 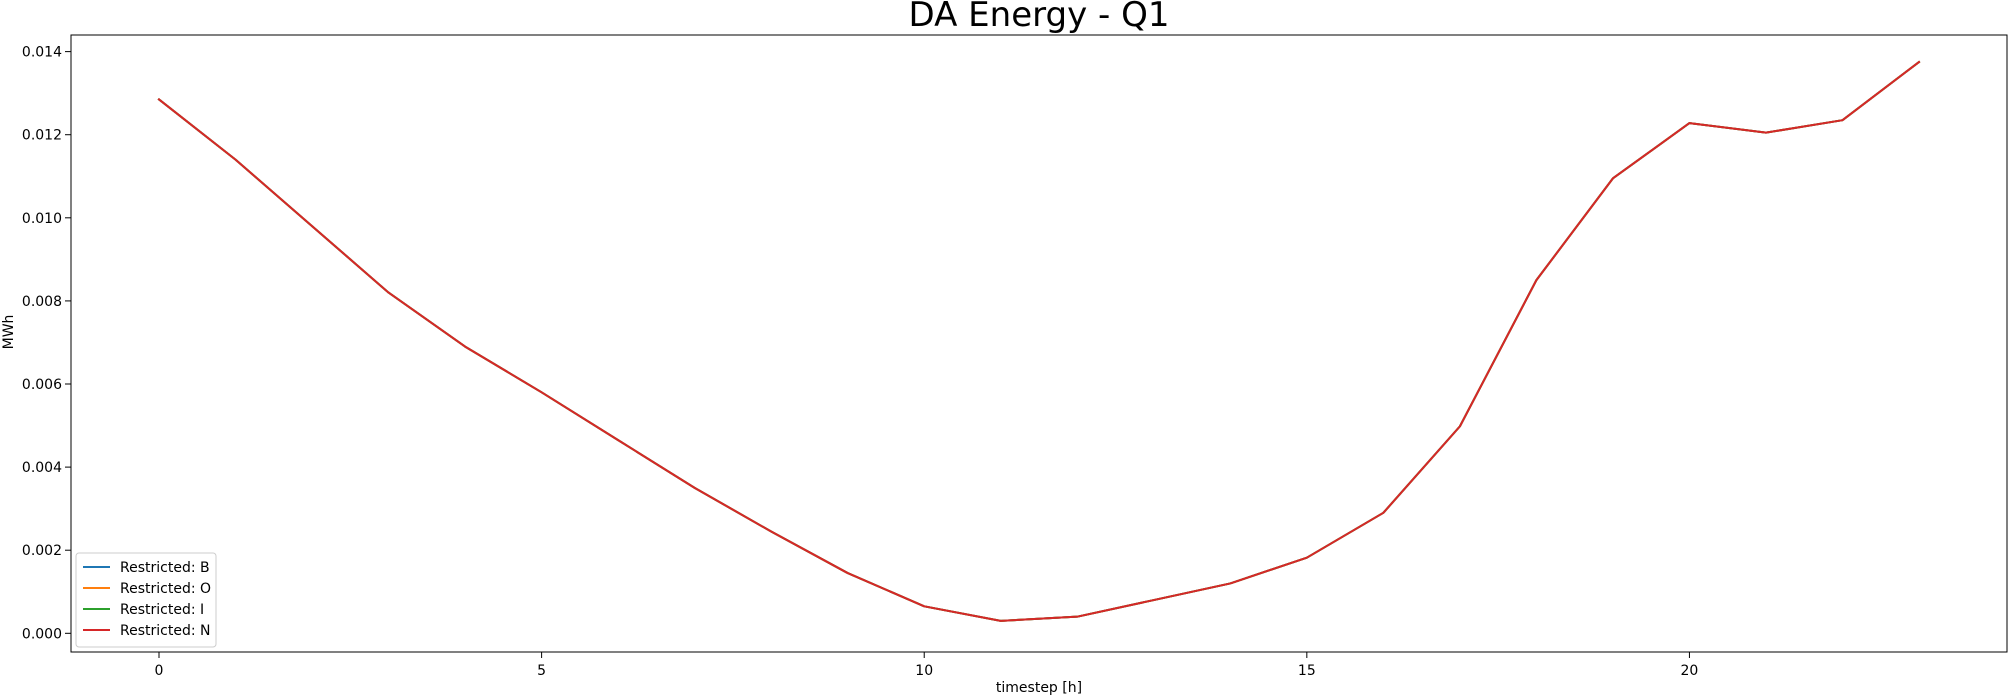 What do you see at coordinates (42, 136) in the screenshot?
I see `y-tick-label: 0.012` at bounding box center [42, 136].